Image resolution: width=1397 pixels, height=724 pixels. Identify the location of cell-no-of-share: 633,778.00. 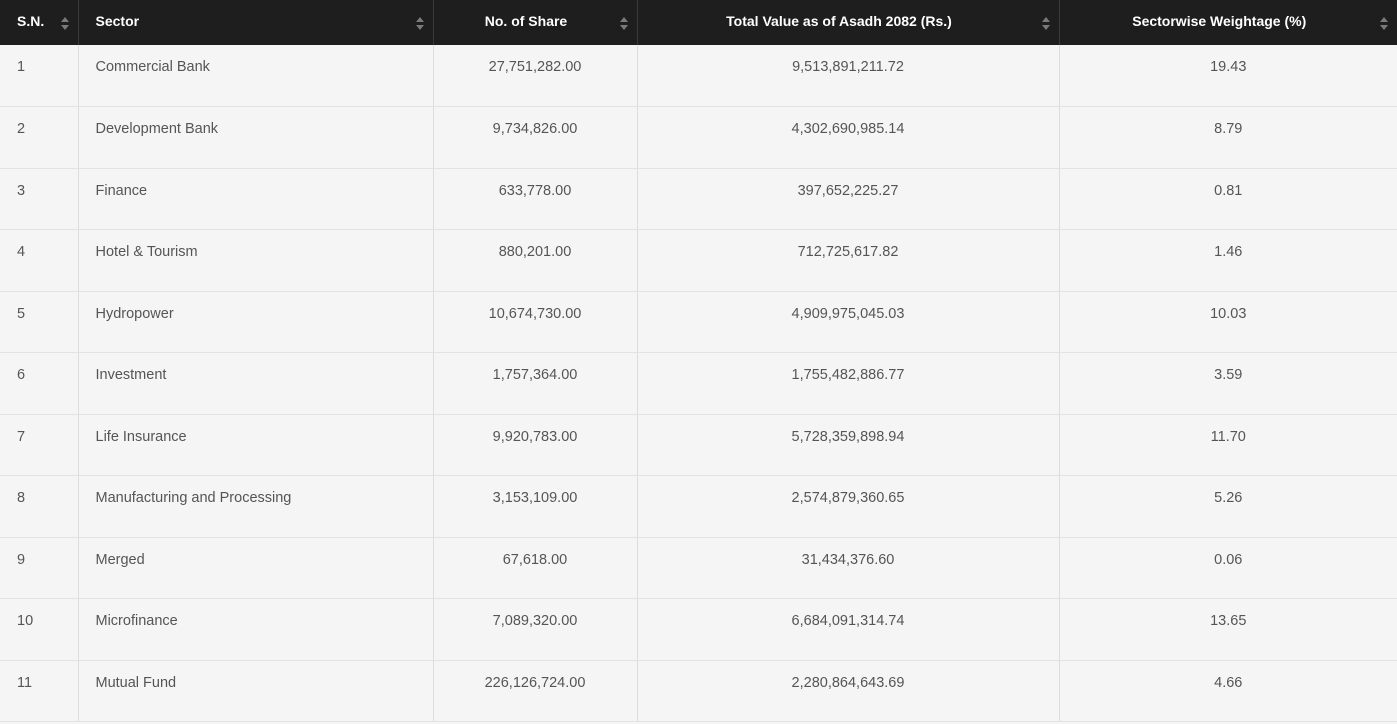
(535, 199).